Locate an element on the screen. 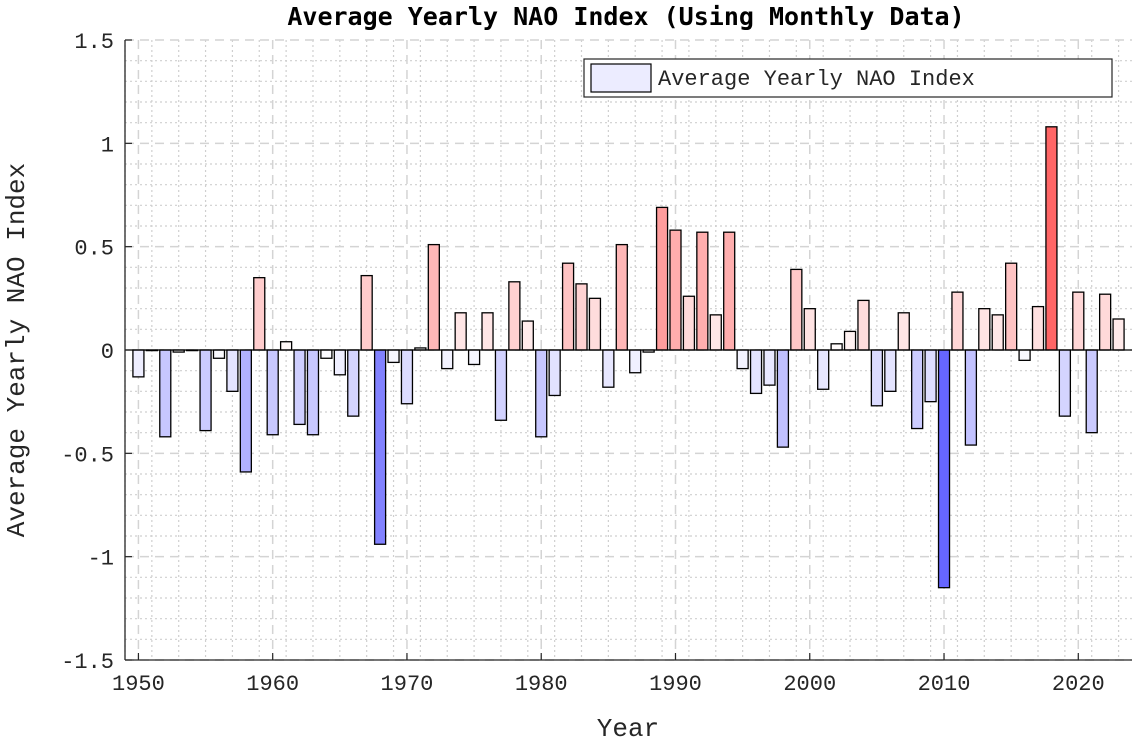 The width and height of the screenshot is (1136, 742). bar-1997 is located at coordinates (769, 367).